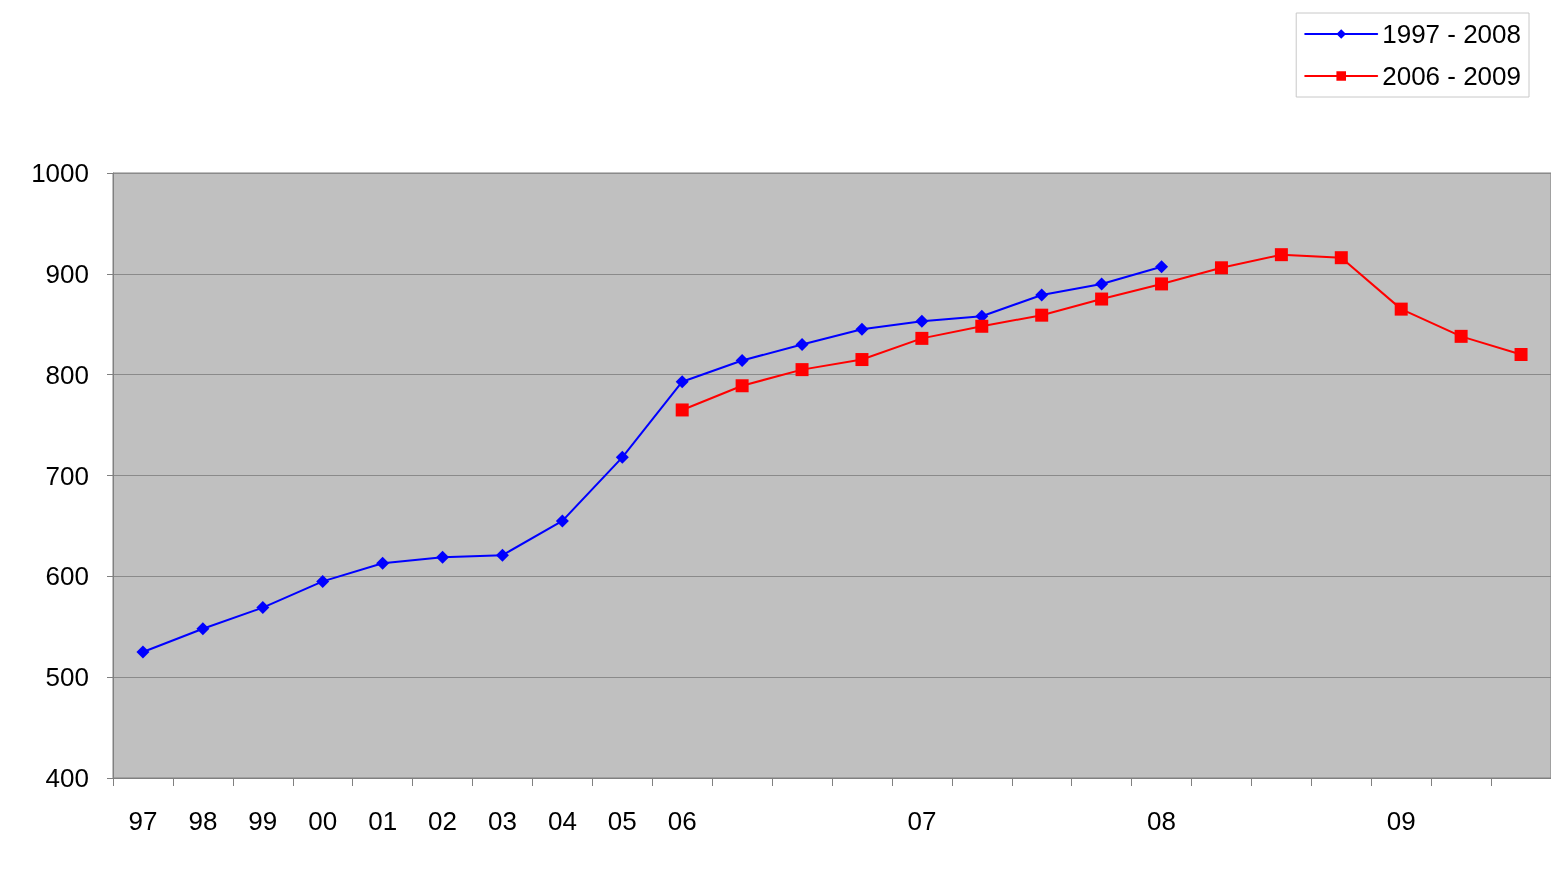 The image size is (1559, 880). I want to click on x-tick-label: 03, so click(502, 821).